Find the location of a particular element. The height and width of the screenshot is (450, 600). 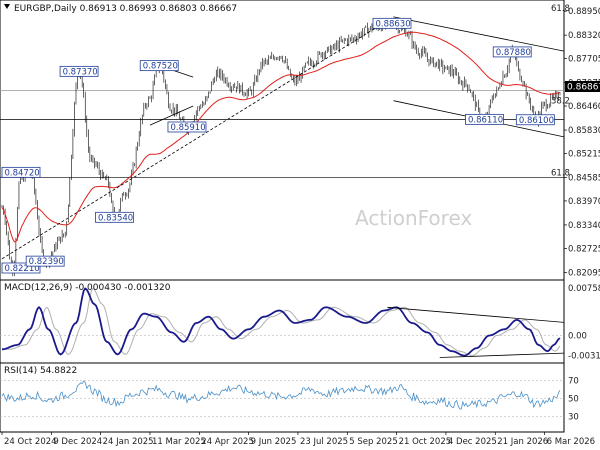

x-tick-label: 24 Apr 2025 is located at coordinates (227, 442).